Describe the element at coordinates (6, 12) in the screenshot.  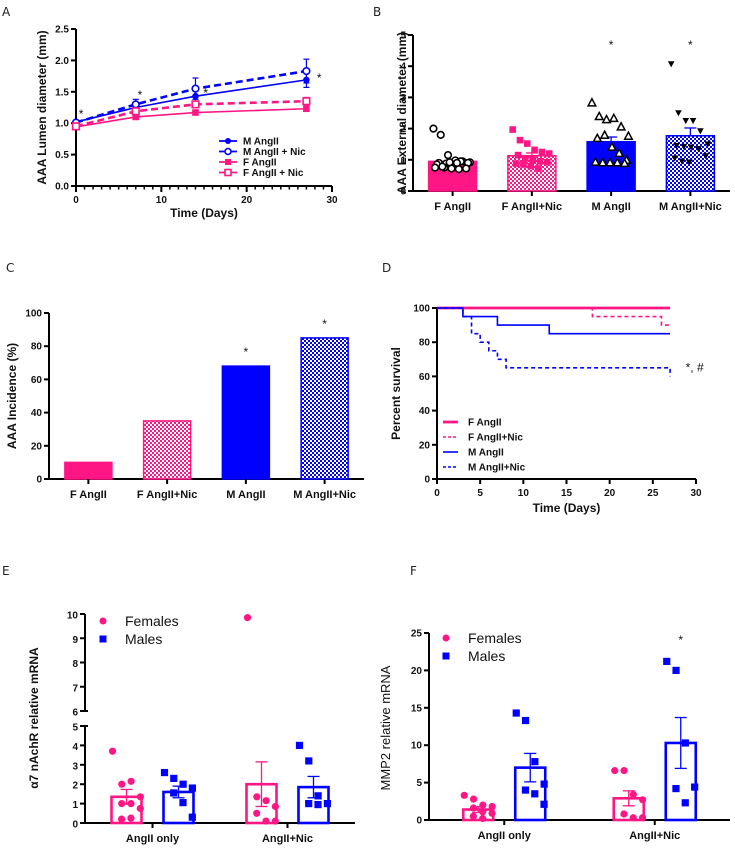
I see `panel-label-a: A` at that location.